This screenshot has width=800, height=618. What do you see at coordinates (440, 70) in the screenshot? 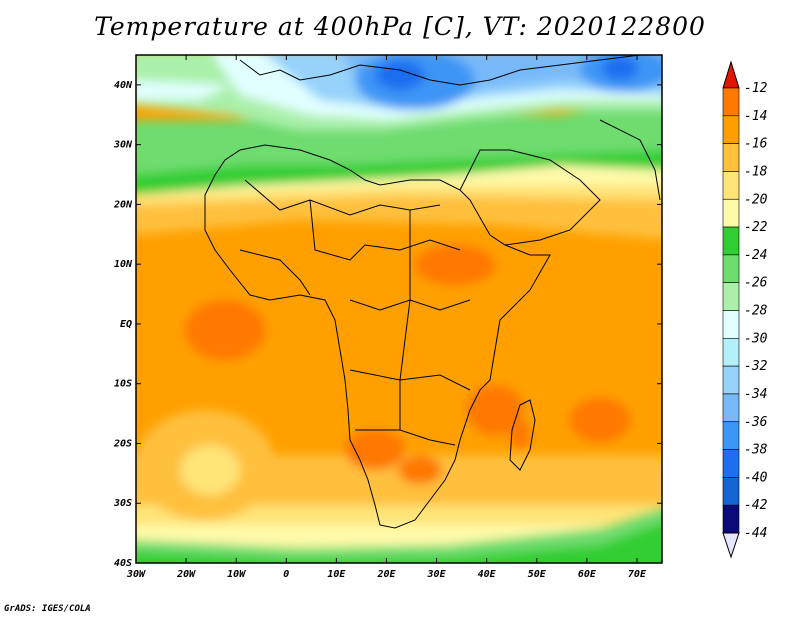
I see `europe-coast` at bounding box center [440, 70].